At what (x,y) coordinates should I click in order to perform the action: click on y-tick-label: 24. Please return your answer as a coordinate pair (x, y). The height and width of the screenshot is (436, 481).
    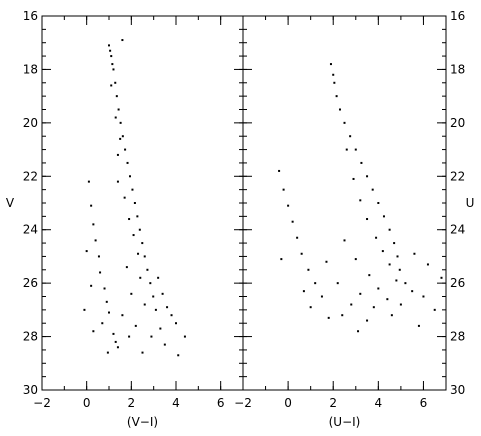
    Looking at the image, I should click on (30, 230).